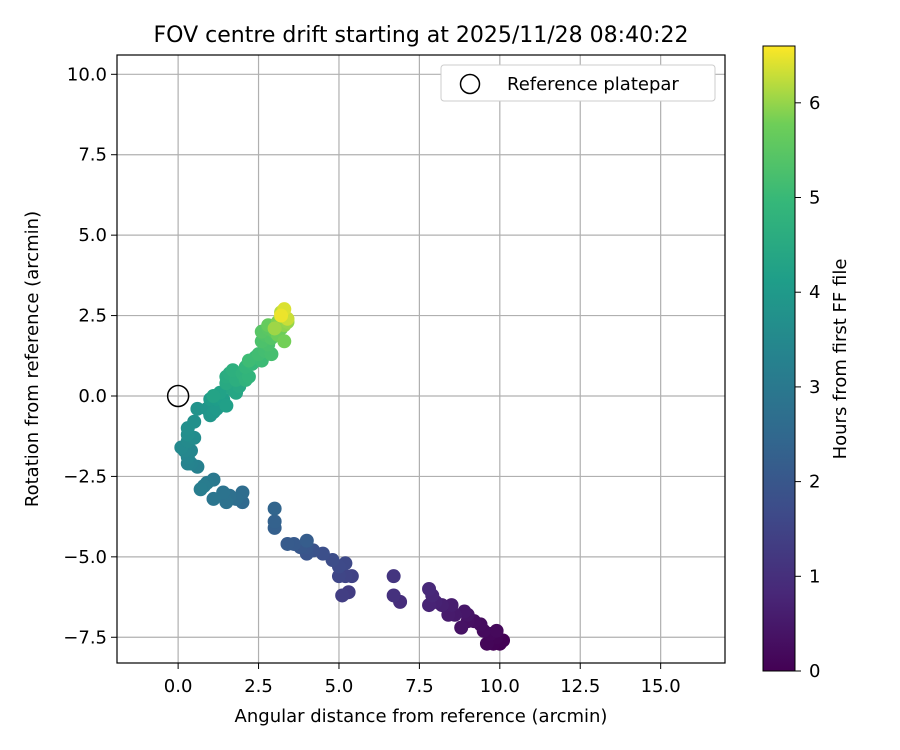 The image size is (900, 750). Describe the element at coordinates (90, 356) in the screenshot. I see `y-axis: −7.5 −5.0 −2.5 0.0 2.5 5.0 7.5 10.0` at that location.